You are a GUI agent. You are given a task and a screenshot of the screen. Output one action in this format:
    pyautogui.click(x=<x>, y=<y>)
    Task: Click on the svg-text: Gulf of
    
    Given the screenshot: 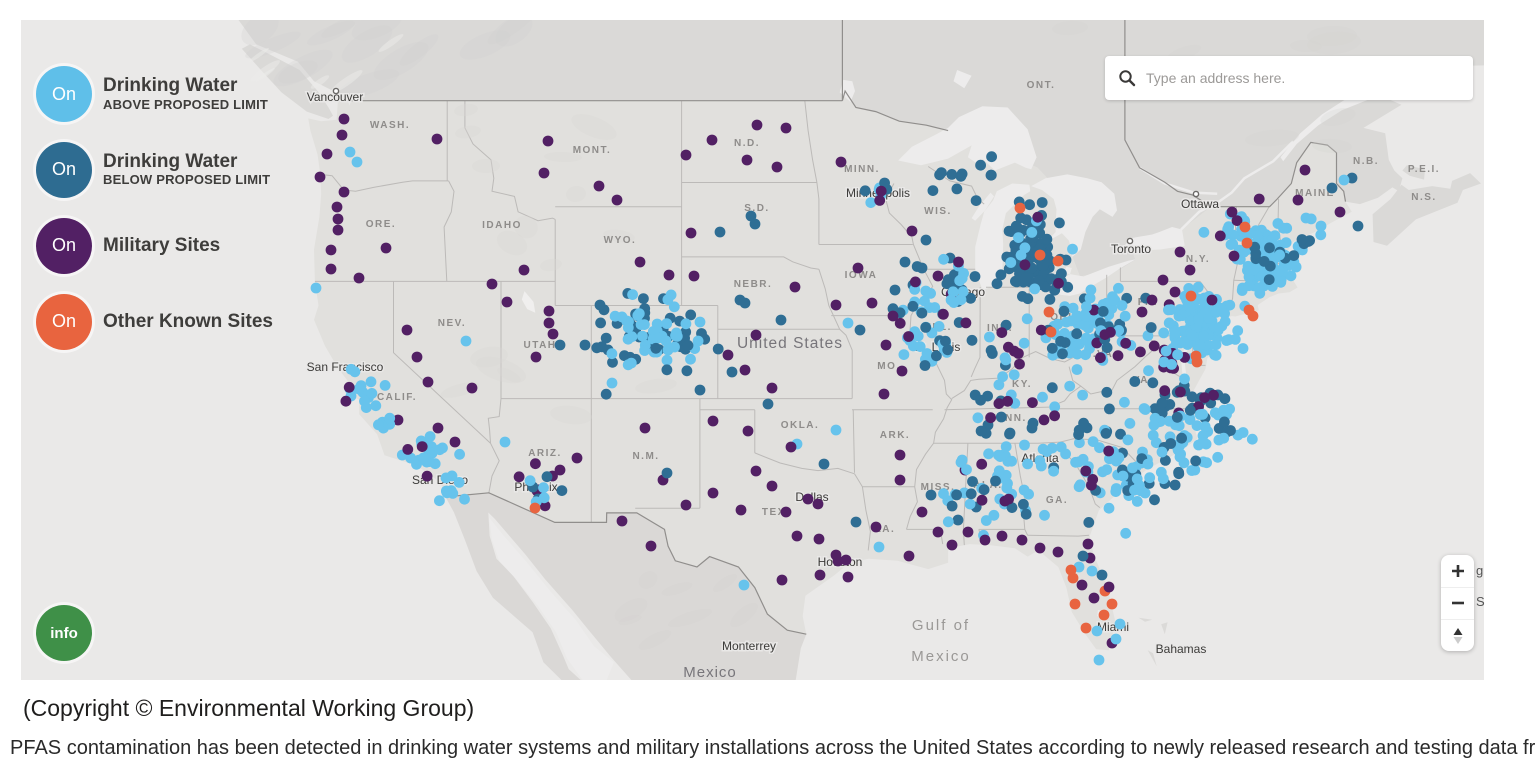 What is the action you would take?
    pyautogui.click(x=941, y=625)
    